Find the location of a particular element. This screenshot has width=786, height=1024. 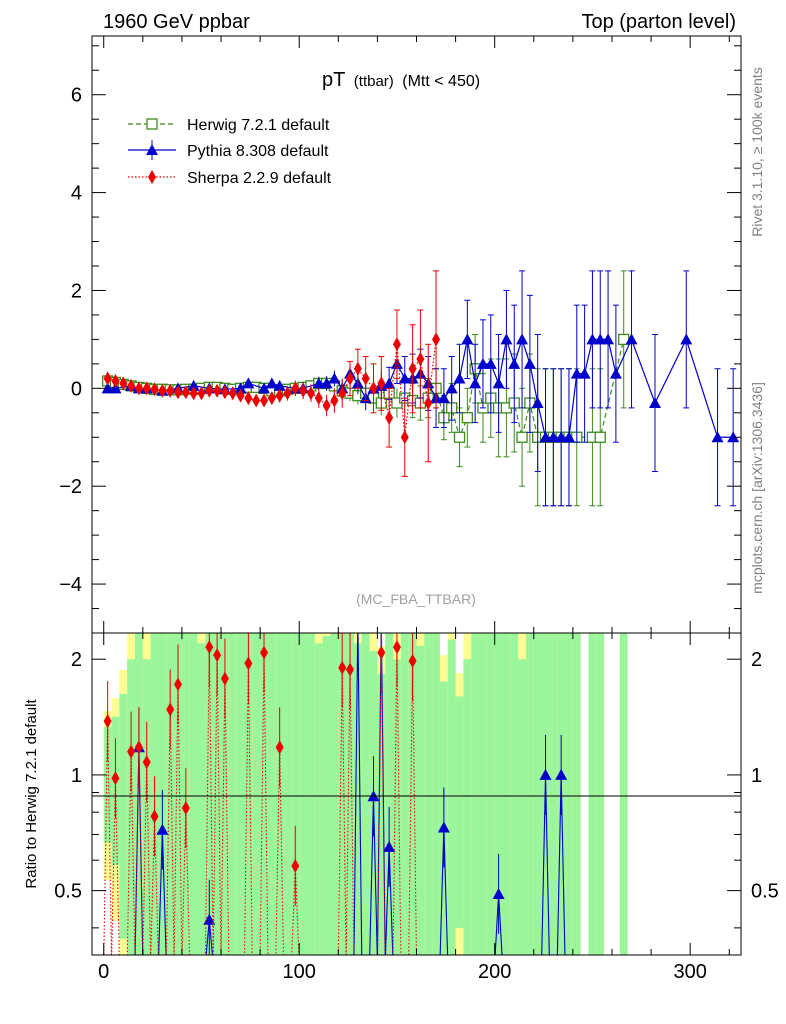

chart-title-cut: (Mtt < 450) is located at coordinates (441, 81).